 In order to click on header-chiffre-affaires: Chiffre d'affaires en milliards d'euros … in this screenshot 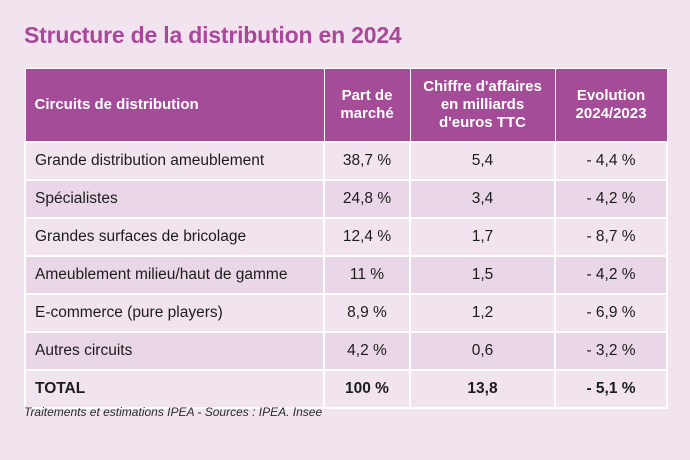, I will do `click(482, 105)`.